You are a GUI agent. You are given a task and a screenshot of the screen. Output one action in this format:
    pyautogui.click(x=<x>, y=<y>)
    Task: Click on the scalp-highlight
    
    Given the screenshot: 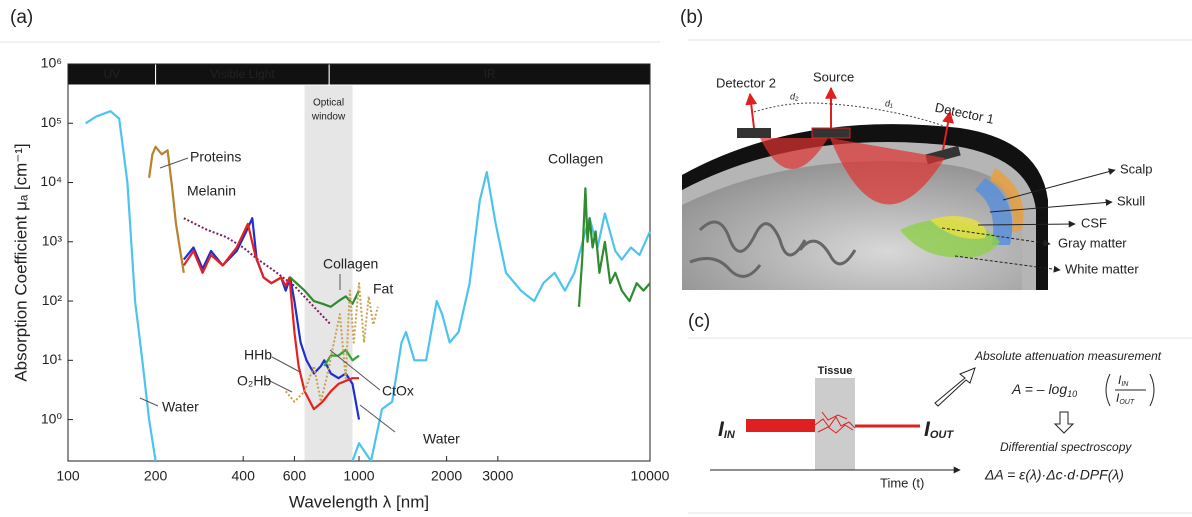 What is the action you would take?
    pyautogui.click(x=1007, y=200)
    